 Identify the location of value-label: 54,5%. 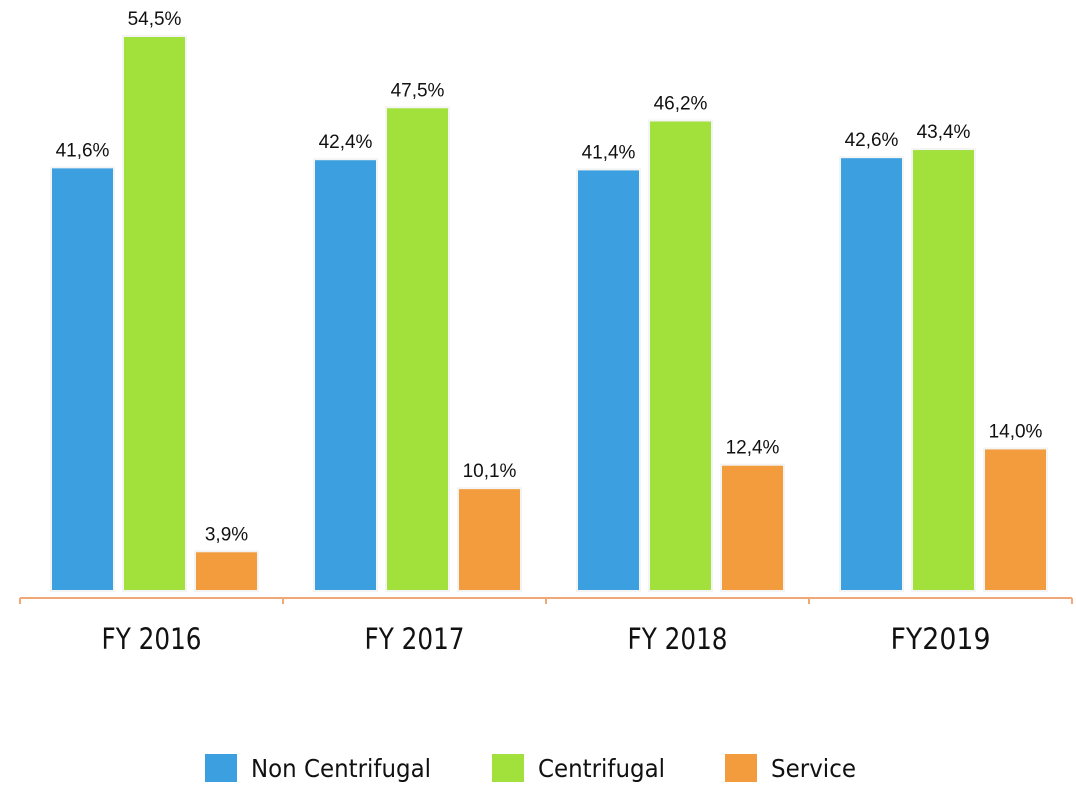
(155, 19).